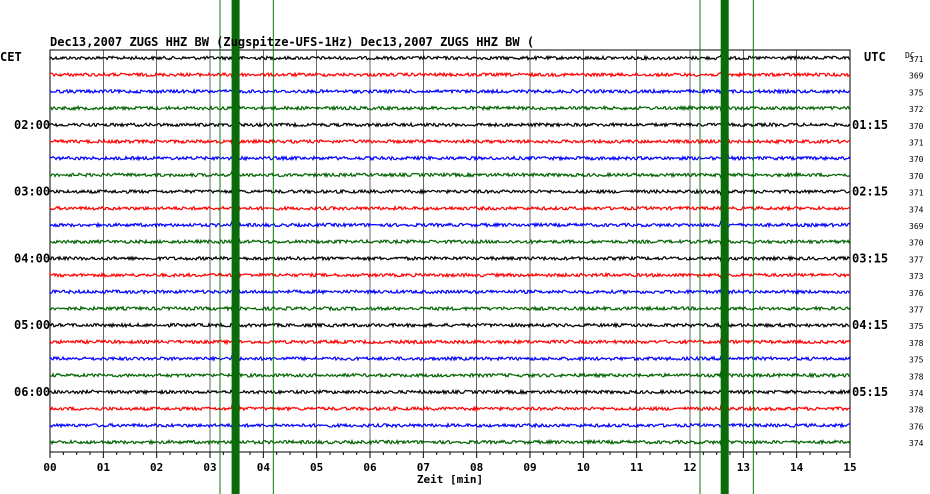 The image size is (930, 494). I want to click on x-tick-label: 14, so click(797, 467).